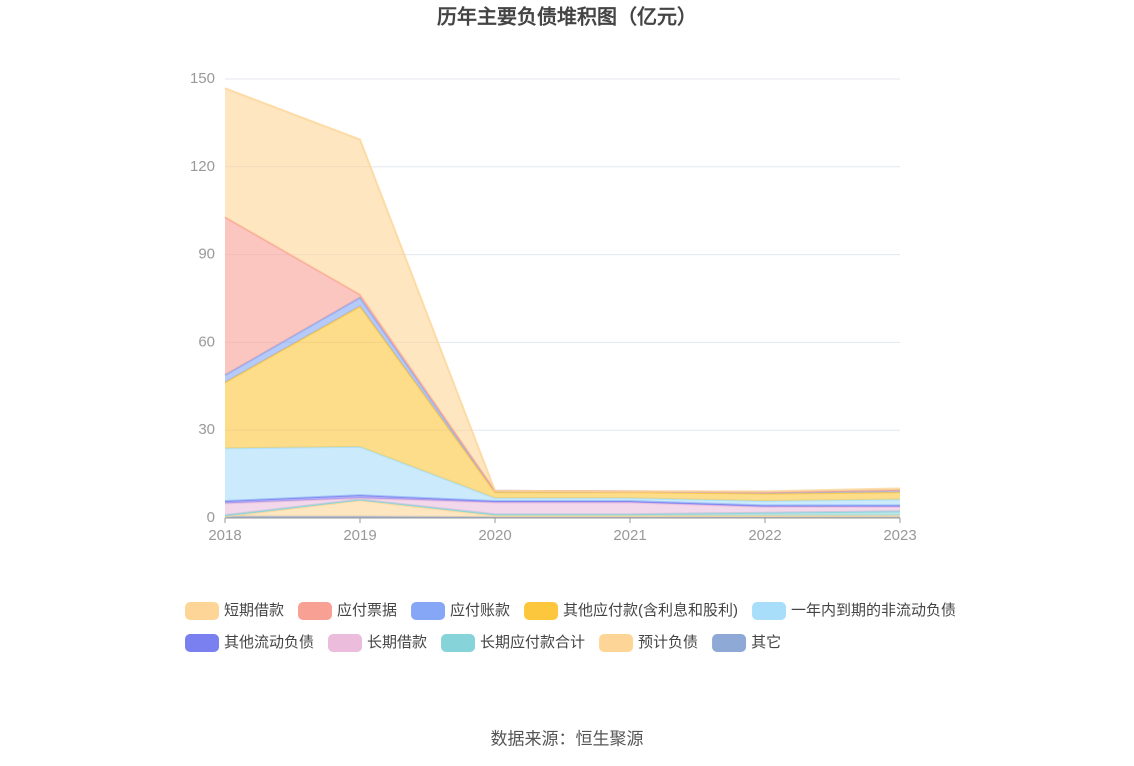  I want to click on legend-item: 应付账款, so click(460, 610).